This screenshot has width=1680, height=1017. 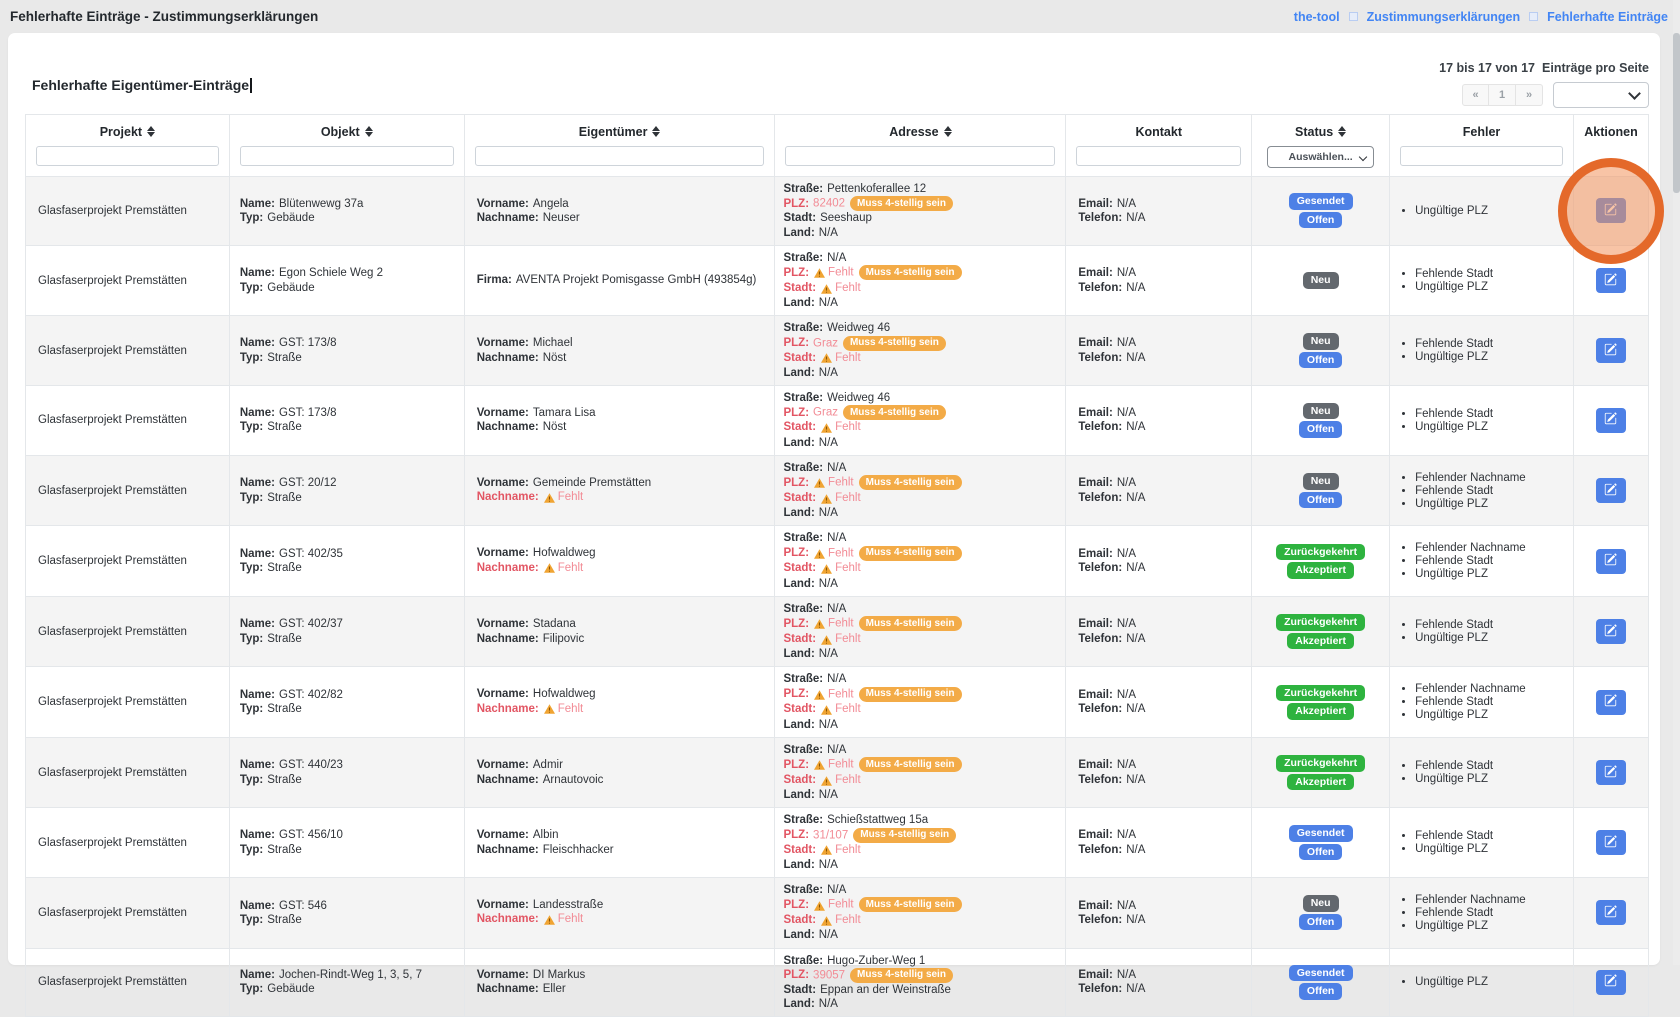 I want to click on text-cursor, so click(x=251, y=85).